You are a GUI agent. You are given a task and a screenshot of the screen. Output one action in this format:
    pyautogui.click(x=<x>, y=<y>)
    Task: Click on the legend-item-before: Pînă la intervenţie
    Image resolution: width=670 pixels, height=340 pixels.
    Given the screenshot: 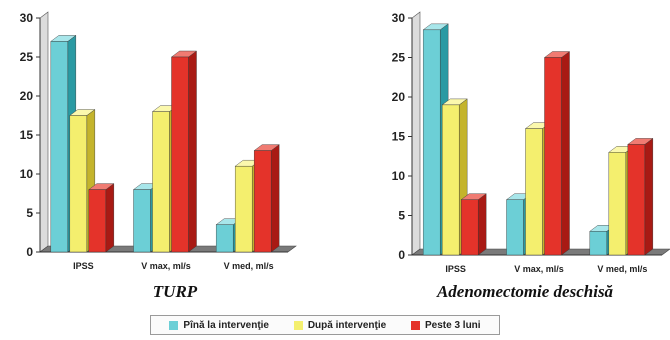 What is the action you would take?
    pyautogui.click(x=219, y=325)
    